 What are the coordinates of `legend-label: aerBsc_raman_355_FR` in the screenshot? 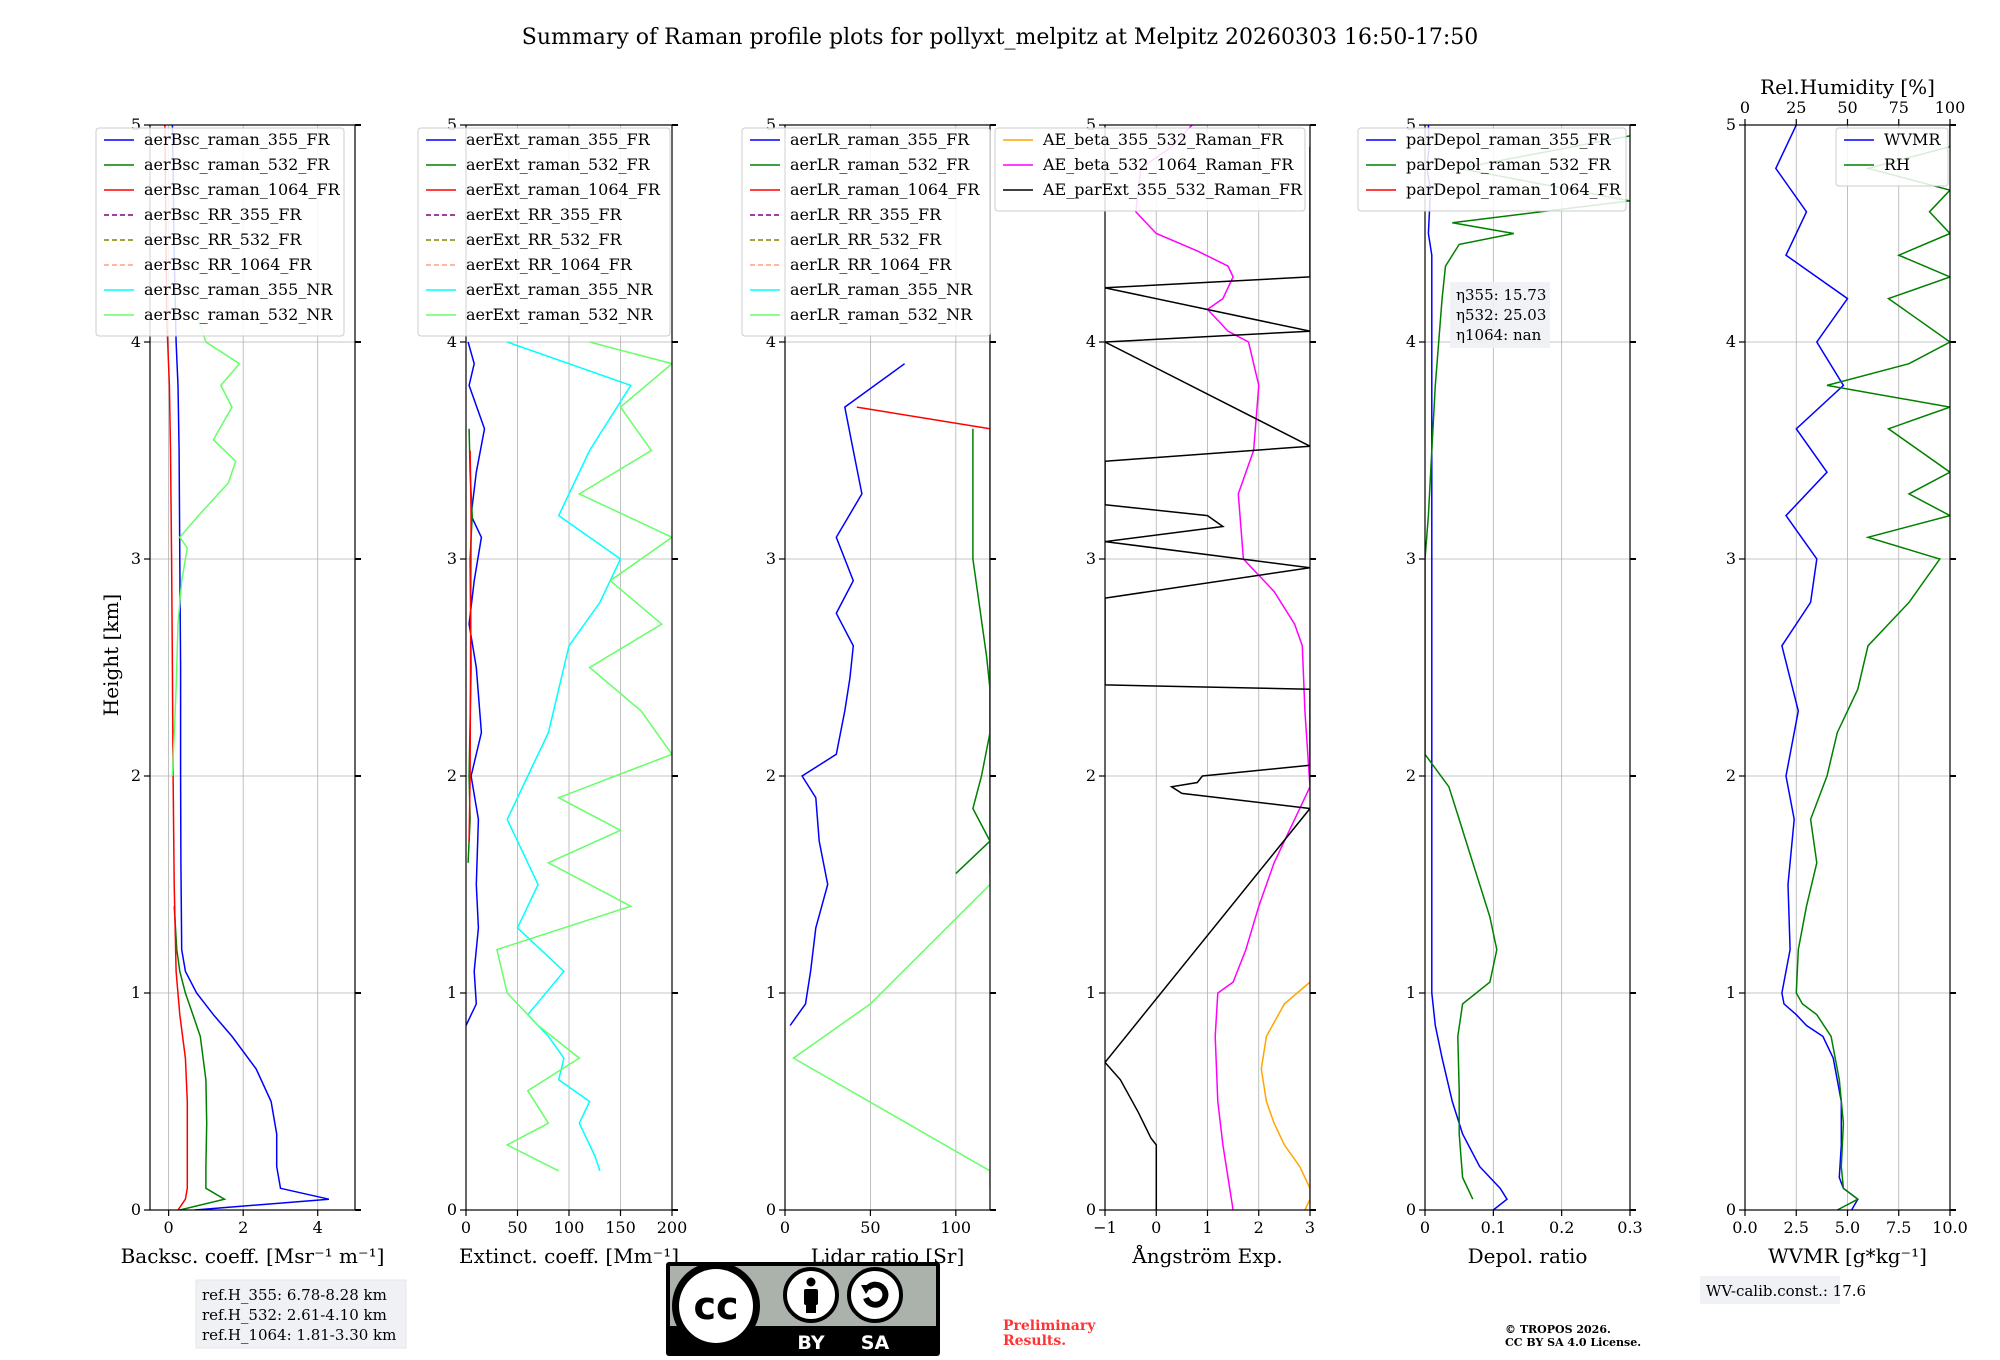 It's located at (237, 139).